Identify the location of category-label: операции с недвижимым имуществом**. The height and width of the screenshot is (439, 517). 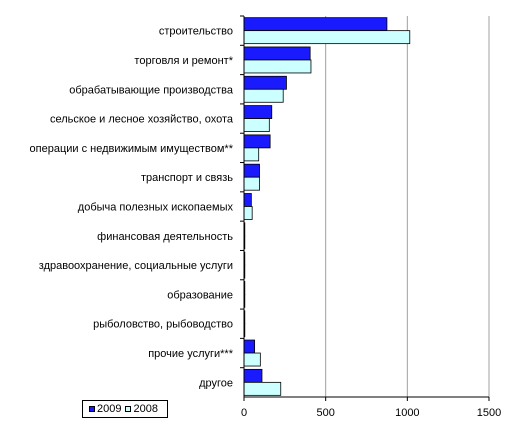
(132, 149).